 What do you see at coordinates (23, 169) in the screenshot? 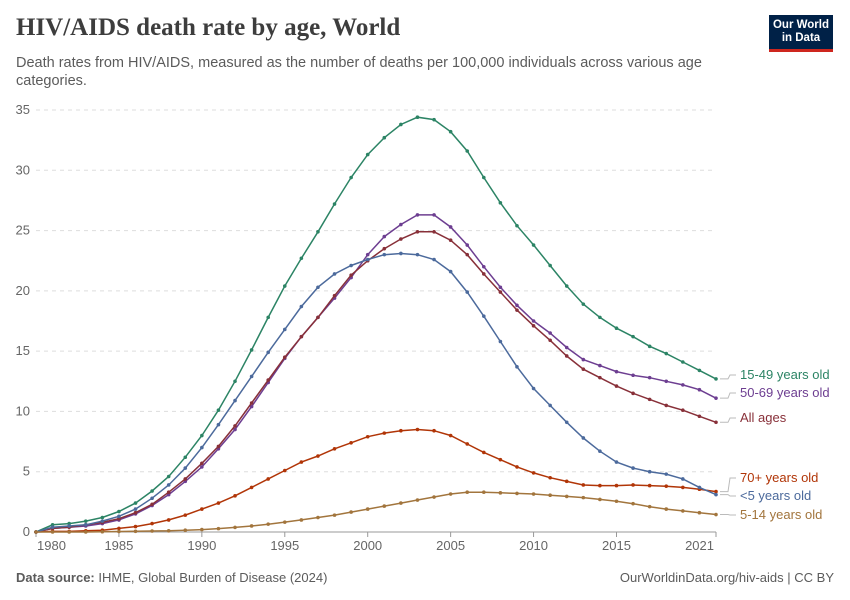
I see `y-tick-label: 30` at bounding box center [23, 169].